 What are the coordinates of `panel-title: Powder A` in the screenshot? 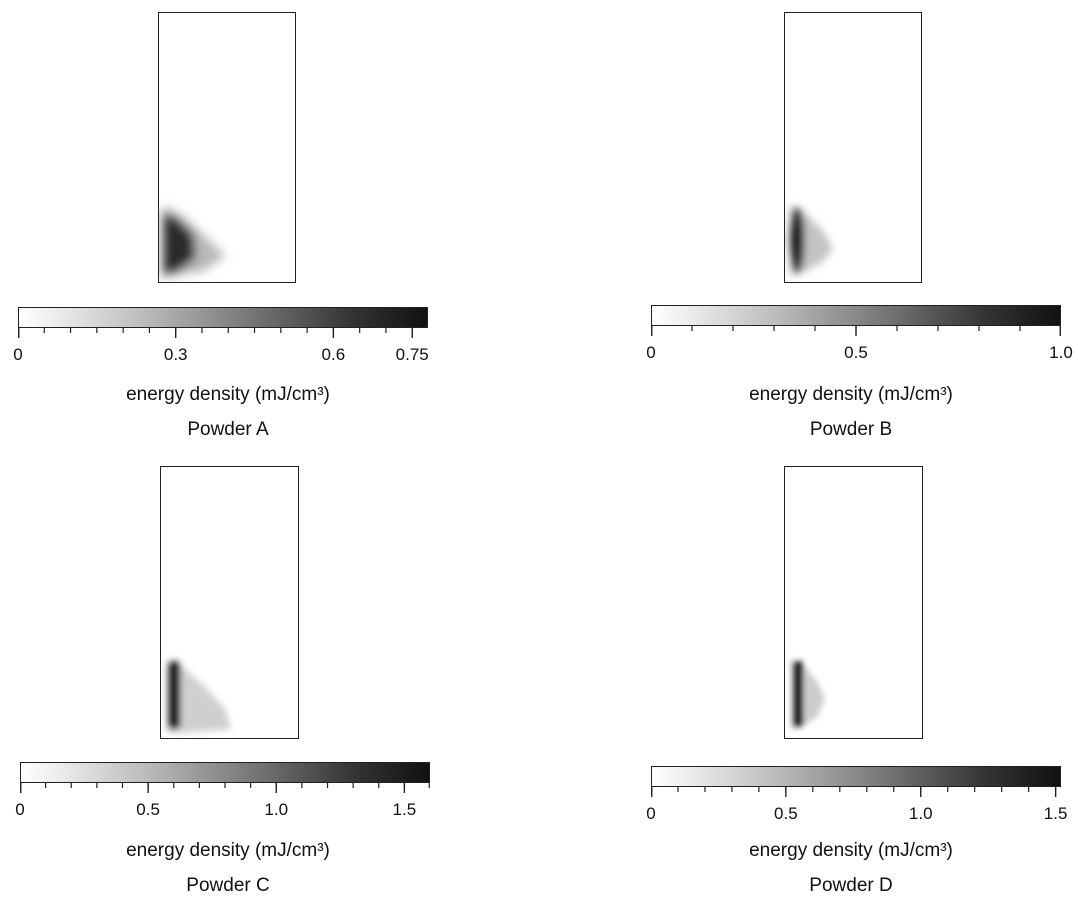 It's located at (228, 429).